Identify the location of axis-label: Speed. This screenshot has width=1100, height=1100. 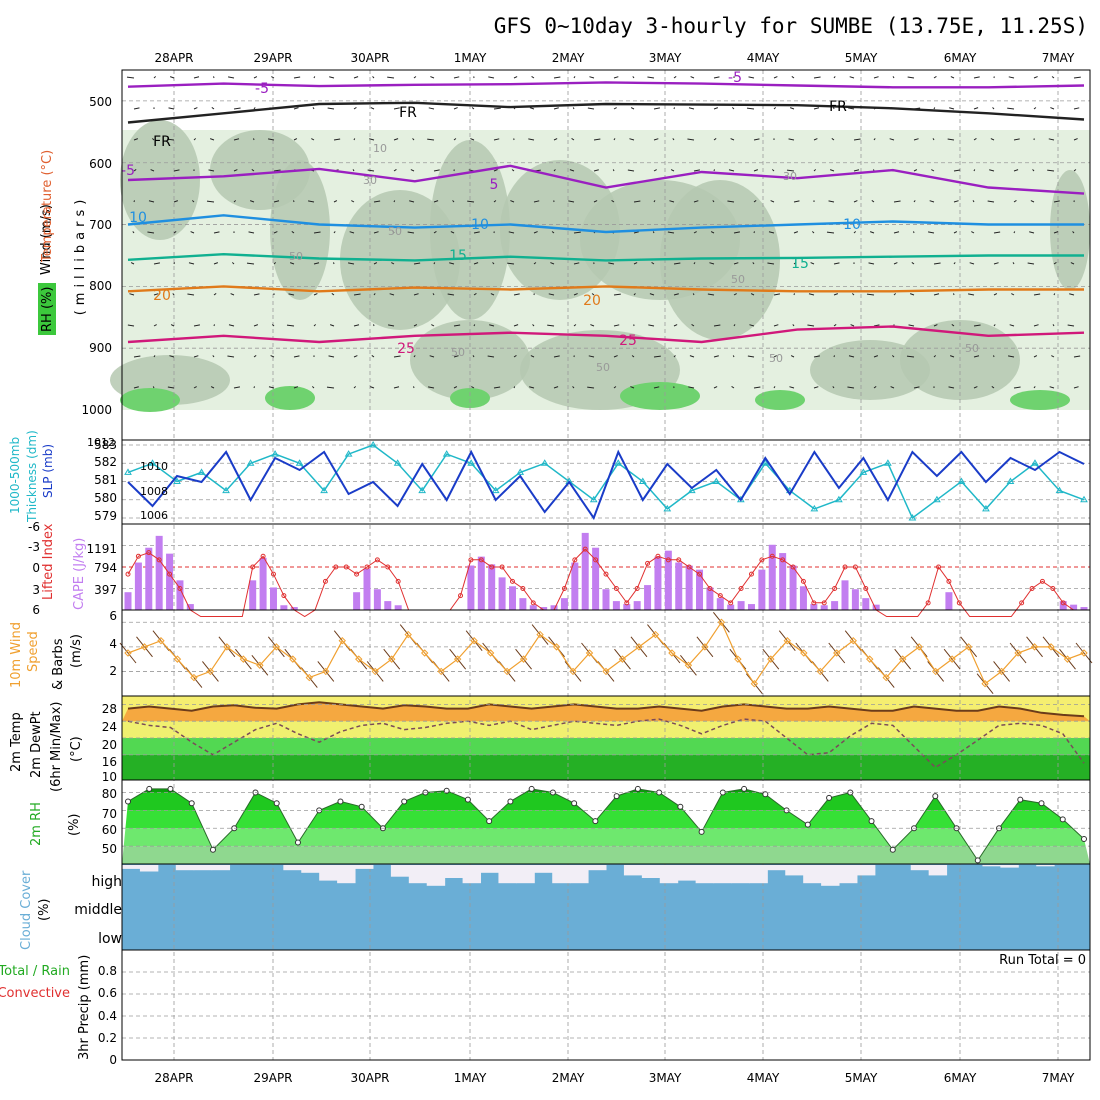
(33, 651).